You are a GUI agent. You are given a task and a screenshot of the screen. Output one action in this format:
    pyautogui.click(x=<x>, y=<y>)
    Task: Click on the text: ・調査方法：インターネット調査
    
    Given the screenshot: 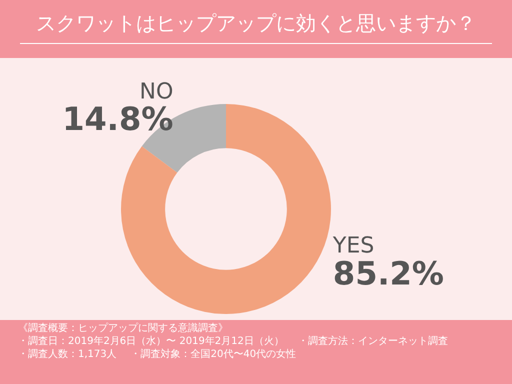 What is the action you would take?
    pyautogui.click(x=373, y=342)
    